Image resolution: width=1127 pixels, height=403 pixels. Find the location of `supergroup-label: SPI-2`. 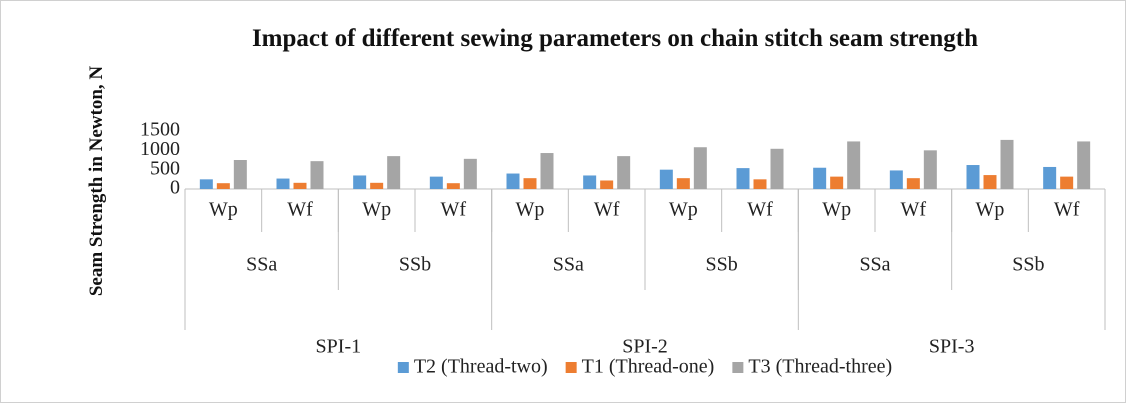

supergroup-label: SPI-2 is located at coordinates (645, 347).